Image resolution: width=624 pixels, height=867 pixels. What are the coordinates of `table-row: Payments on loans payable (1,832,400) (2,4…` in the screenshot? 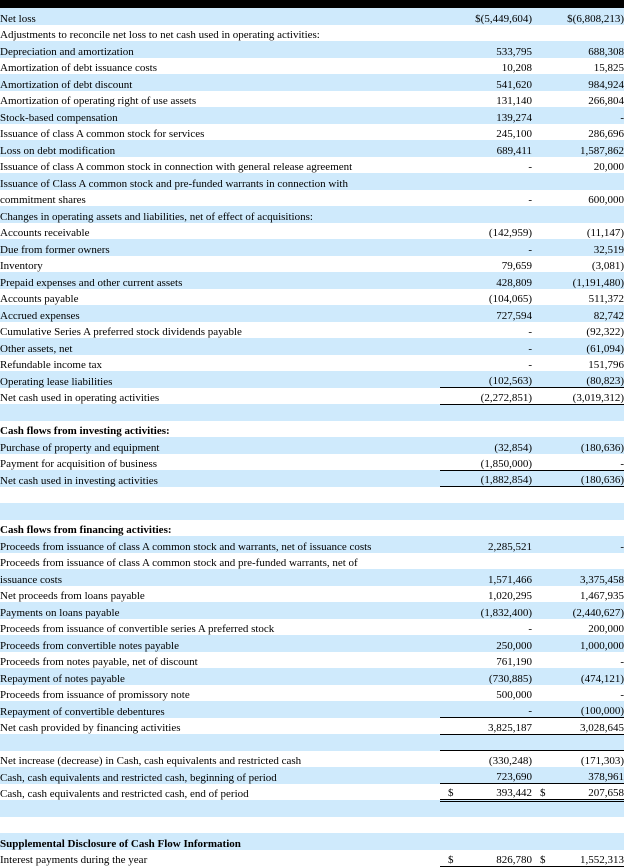 It's located at (312, 610).